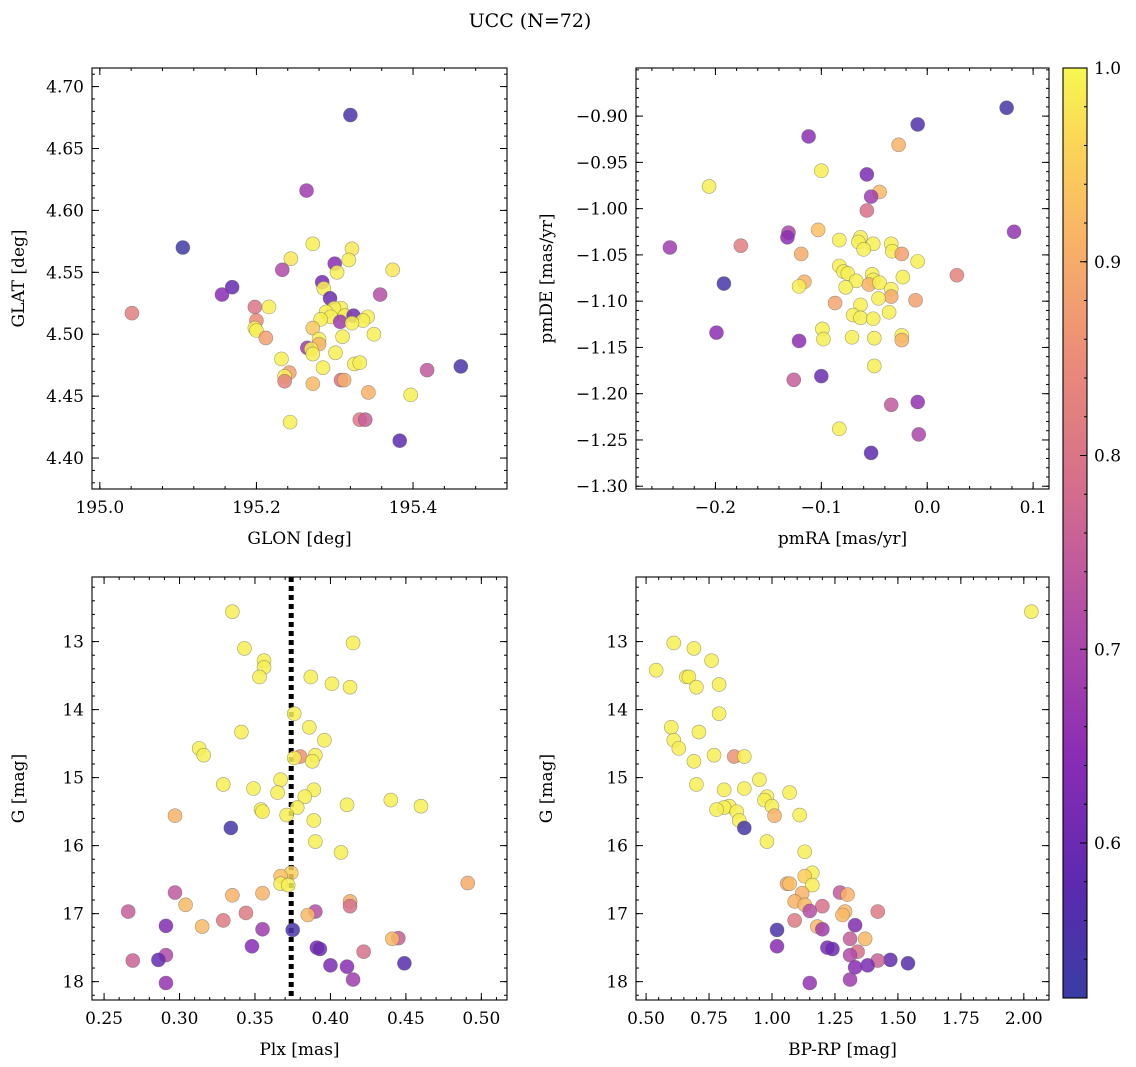 Image resolution: width=1136 pixels, height=1067 pixels. What do you see at coordinates (898, 1019) in the screenshot?
I see `x-tick-label: 1.50` at bounding box center [898, 1019].